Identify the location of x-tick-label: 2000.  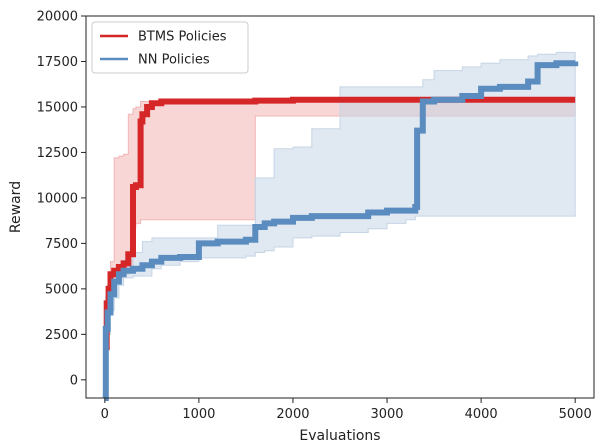
(292, 414).